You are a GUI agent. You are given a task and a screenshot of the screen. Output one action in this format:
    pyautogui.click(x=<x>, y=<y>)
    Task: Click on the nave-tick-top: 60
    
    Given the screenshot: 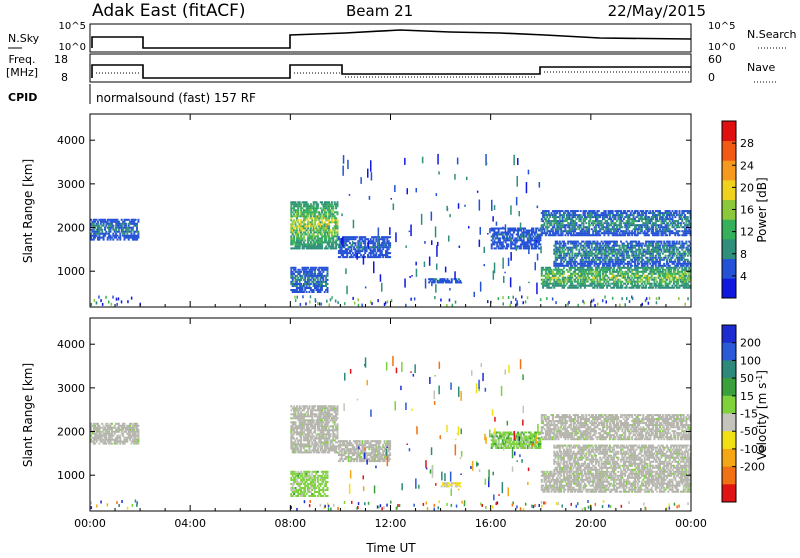 What is the action you would take?
    pyautogui.click(x=715, y=59)
    